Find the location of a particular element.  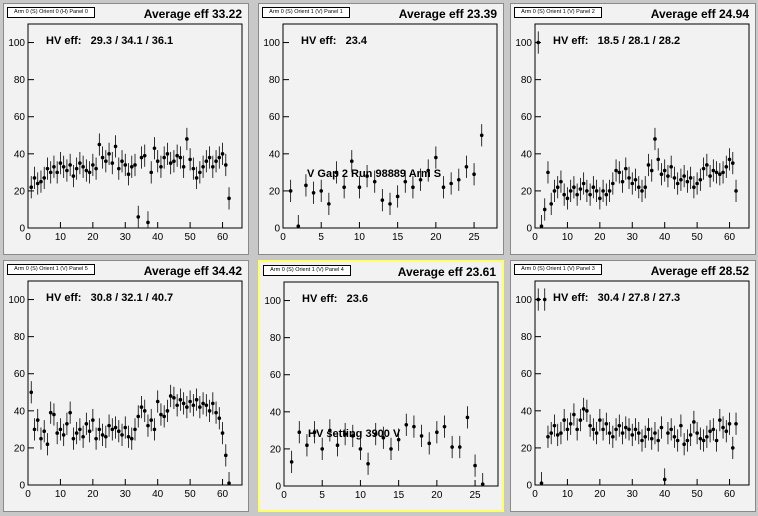

hv-efficiency-label: HV eff: 30.4 / 27.8 / 27.3 is located at coordinates (617, 298).